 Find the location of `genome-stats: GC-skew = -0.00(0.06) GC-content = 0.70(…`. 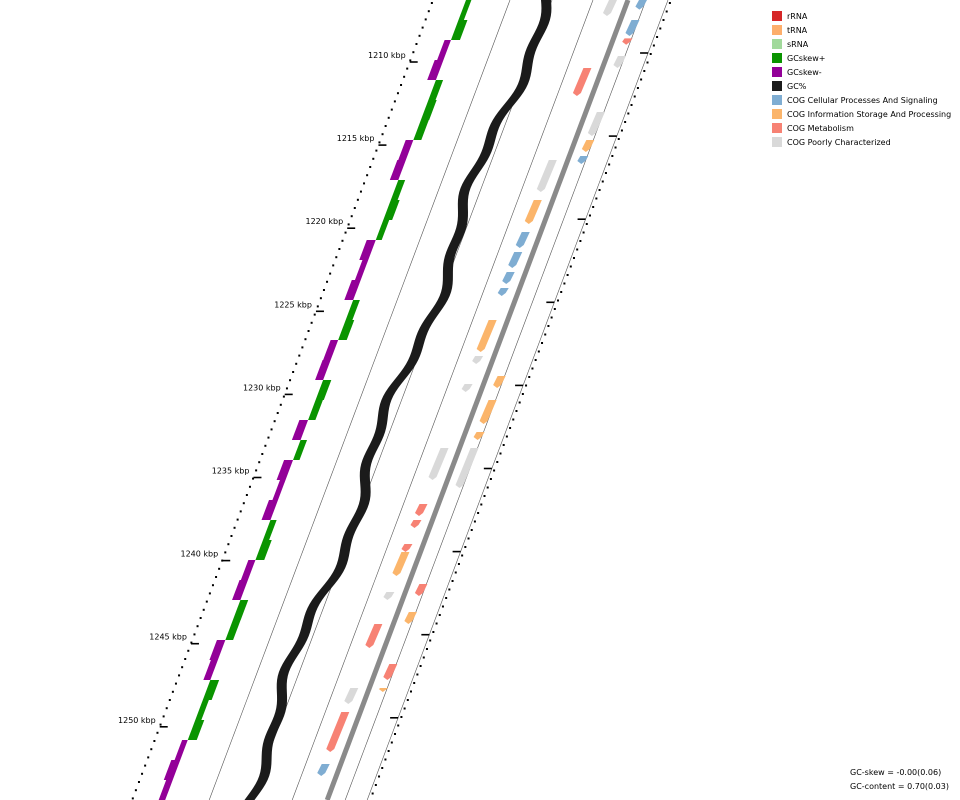

genome-stats: GC-skew = -0.00(0.06) GC-content = 0.70(… is located at coordinates (899, 780).